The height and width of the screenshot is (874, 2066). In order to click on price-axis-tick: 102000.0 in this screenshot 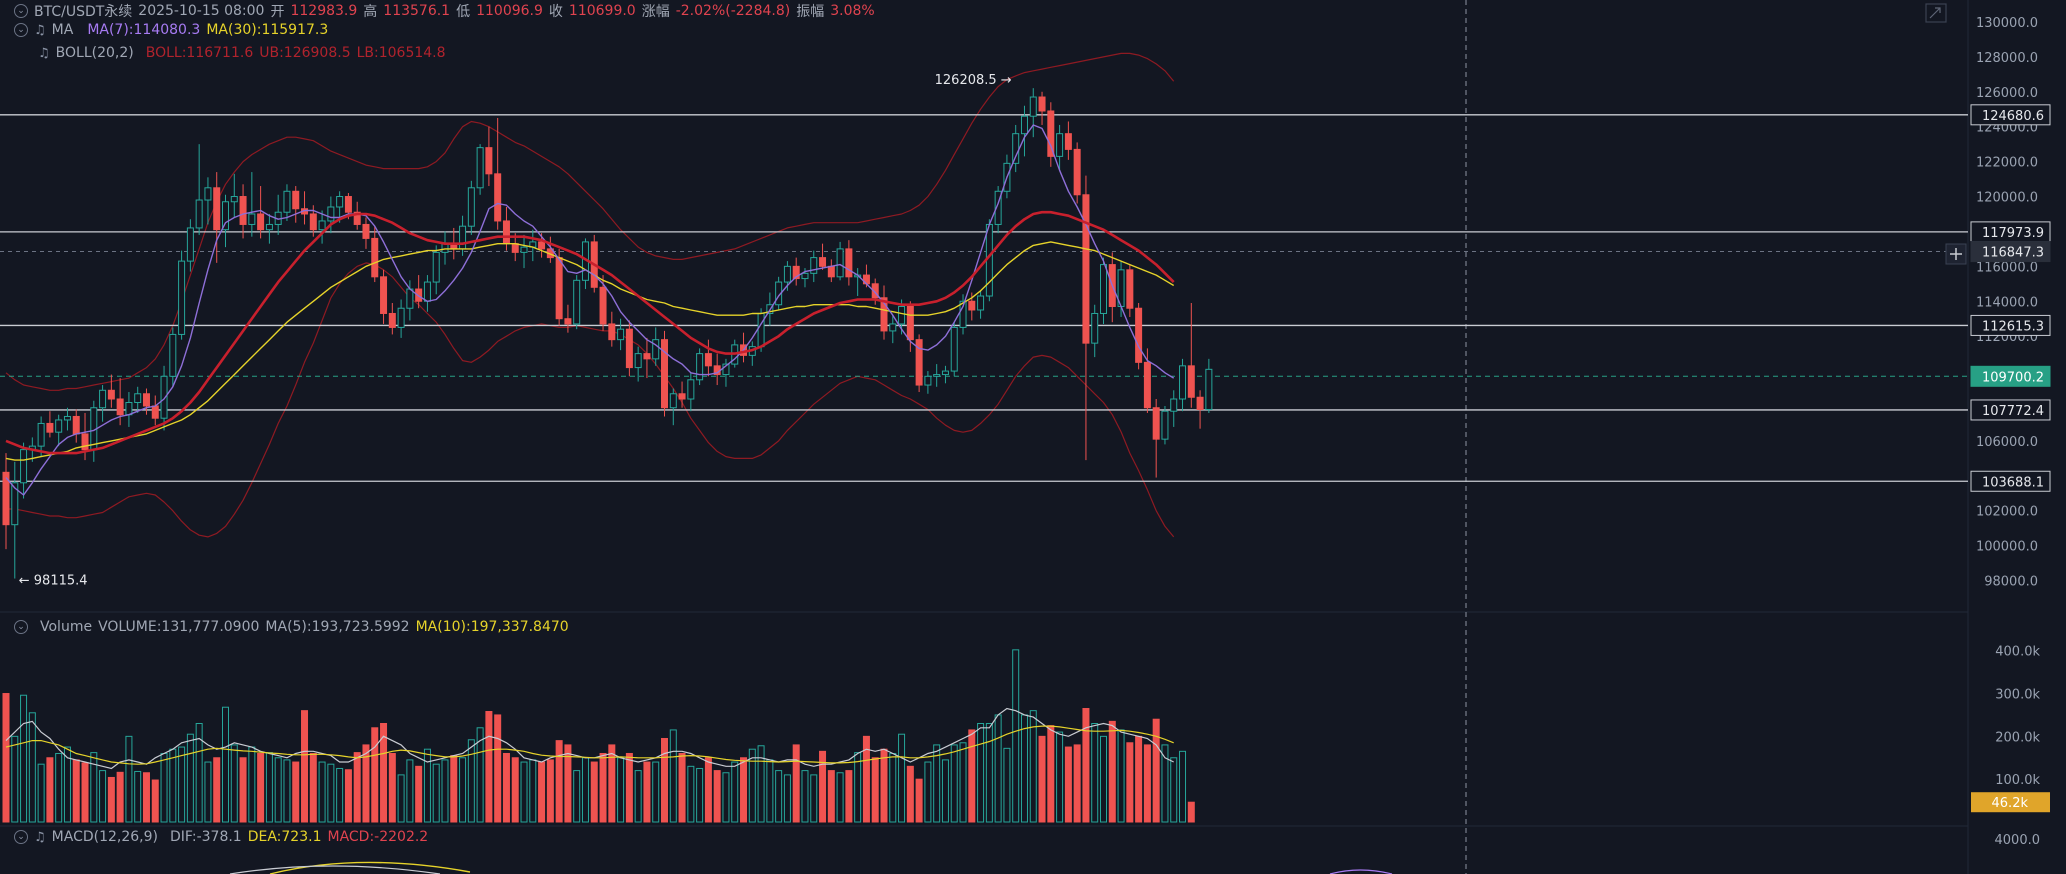, I will do `click(2007, 512)`.